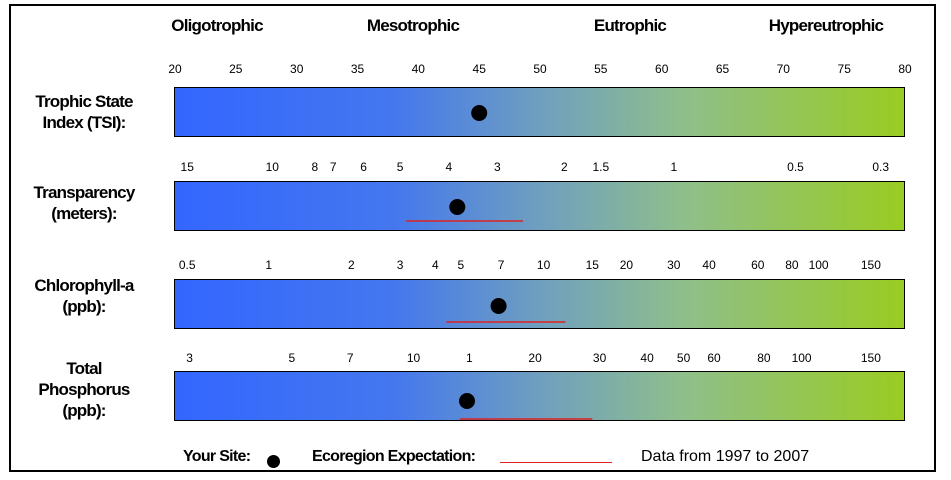 This screenshot has height=480, width=951. What do you see at coordinates (84, 368) in the screenshot?
I see `row-label-phosphorus-line1: Total` at bounding box center [84, 368].